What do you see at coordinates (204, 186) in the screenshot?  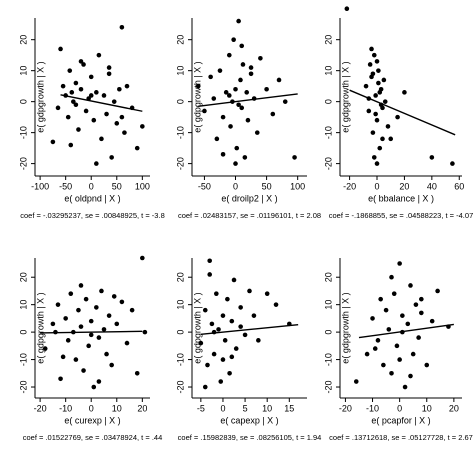 I see `x-tick-label: -50` at bounding box center [204, 186].